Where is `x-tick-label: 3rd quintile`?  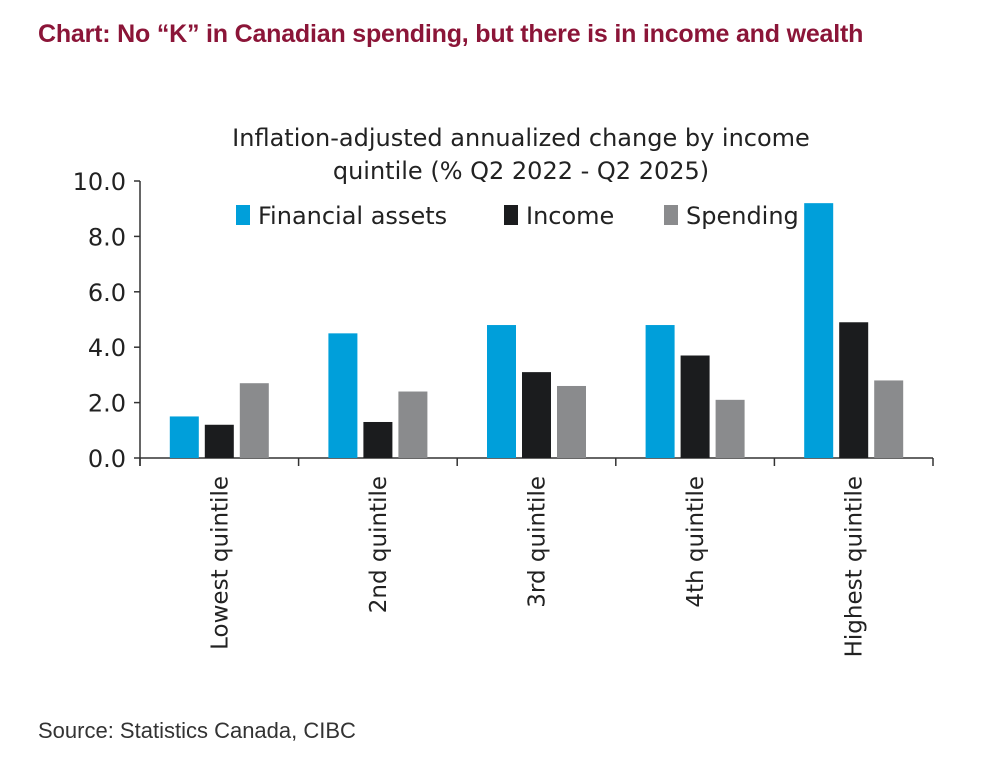
x-tick-label: 3rd quintile is located at coordinates (538, 542).